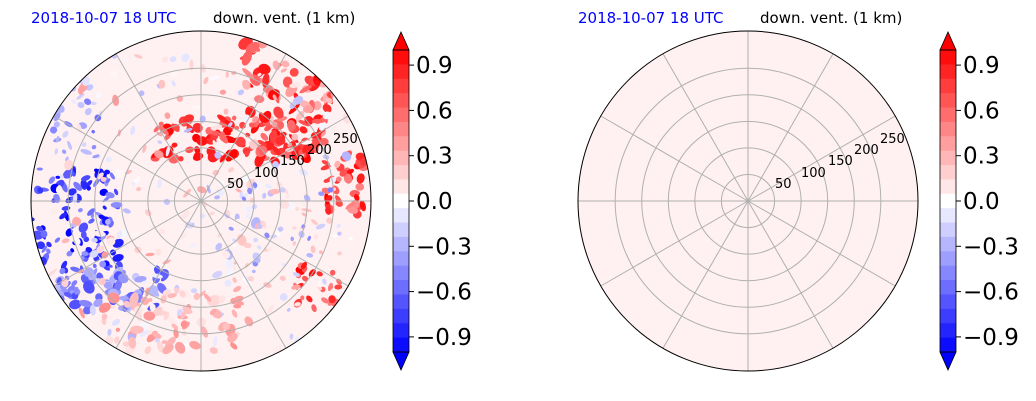 This screenshot has height=401, width=1036. I want to click on colorbar-tick-label: 0.9, so click(434, 66).